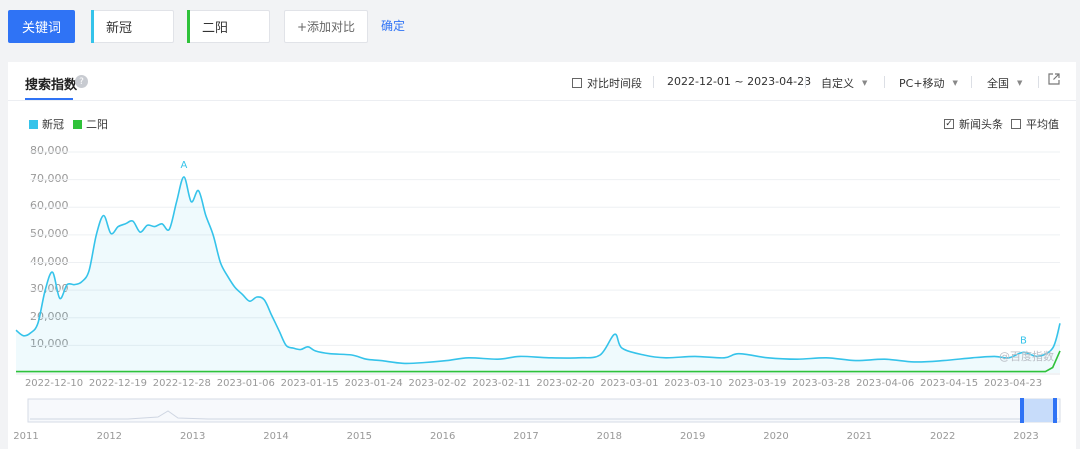 The height and width of the screenshot is (449, 1080). I want to click on year-tick-label: 2020, so click(775, 436).